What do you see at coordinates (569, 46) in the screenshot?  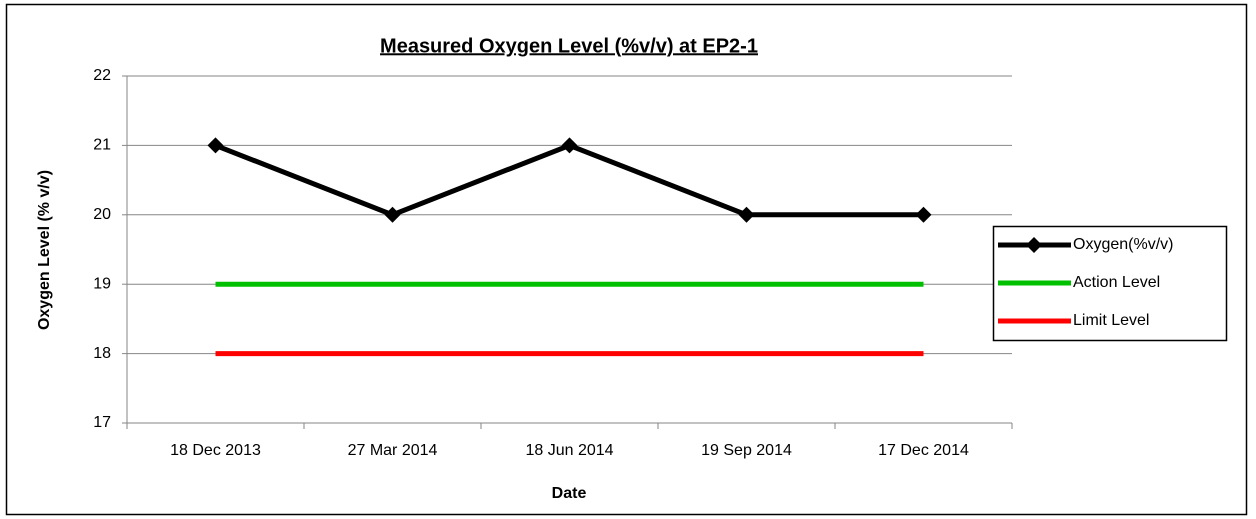 I see `chart-title: Measured Oxygen Level (%v/v) at EP2-1` at bounding box center [569, 46].